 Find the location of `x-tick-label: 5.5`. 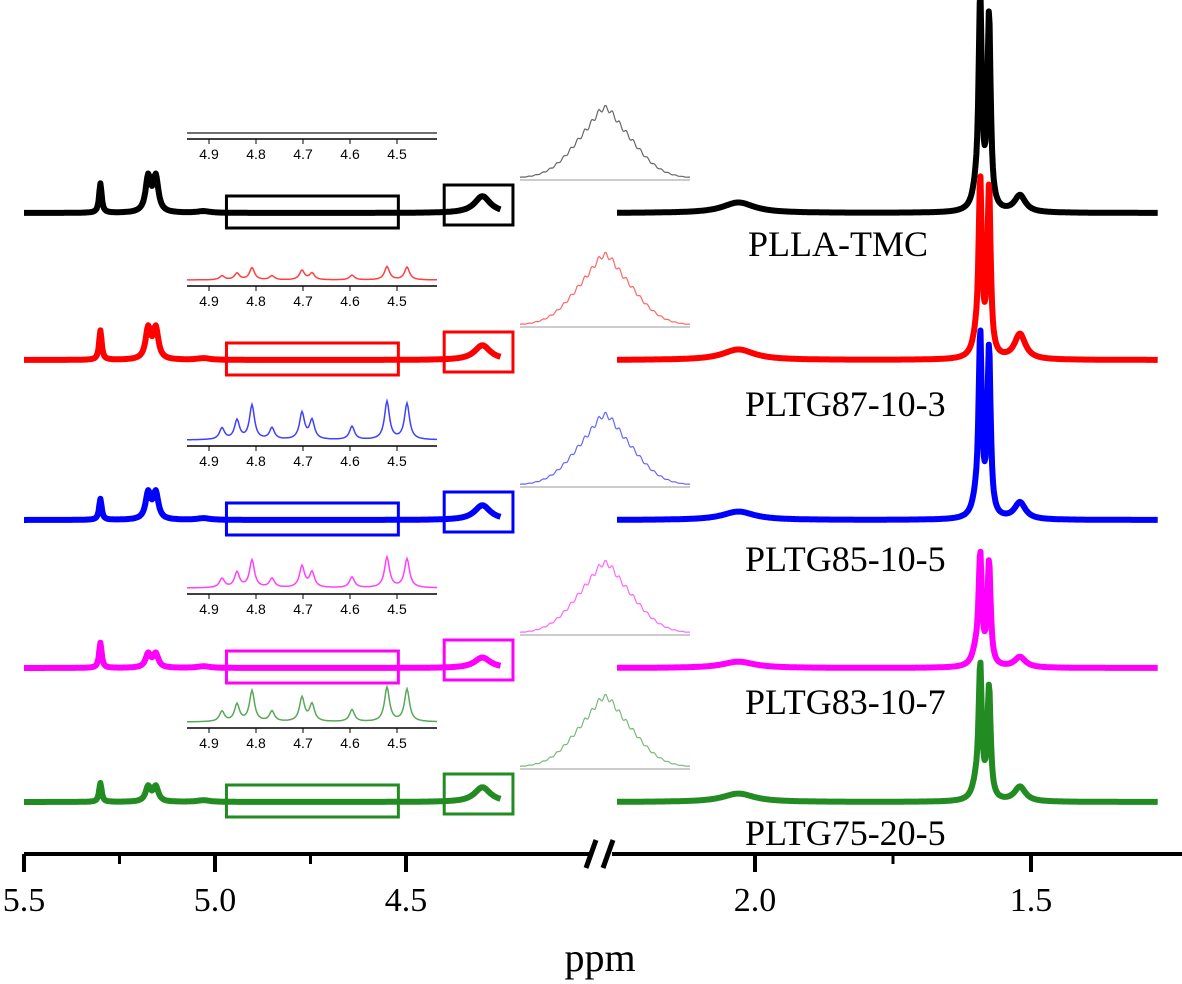

x-tick-label: 5.5 is located at coordinates (24, 900).